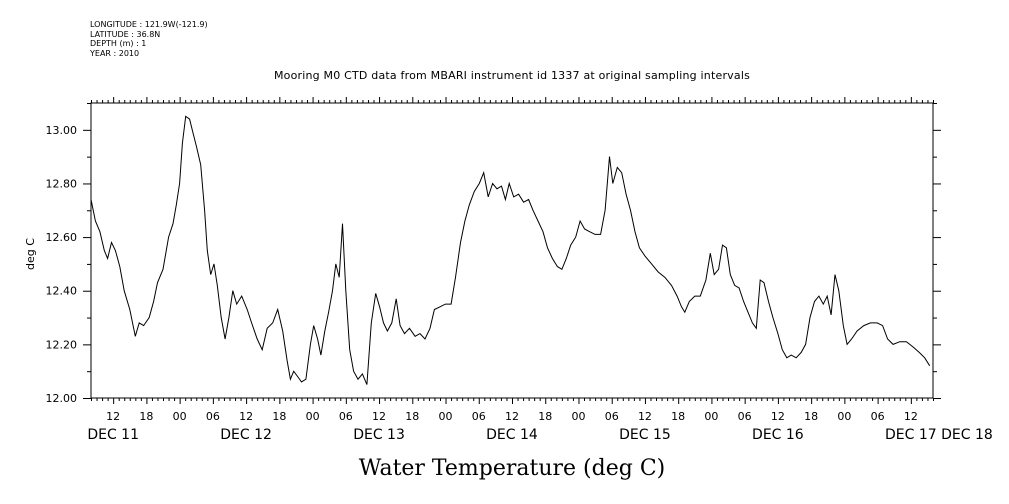 This screenshot has width=1009, height=504. What do you see at coordinates (62, 130) in the screenshot?
I see `y-tick-label: 13.00` at bounding box center [62, 130].